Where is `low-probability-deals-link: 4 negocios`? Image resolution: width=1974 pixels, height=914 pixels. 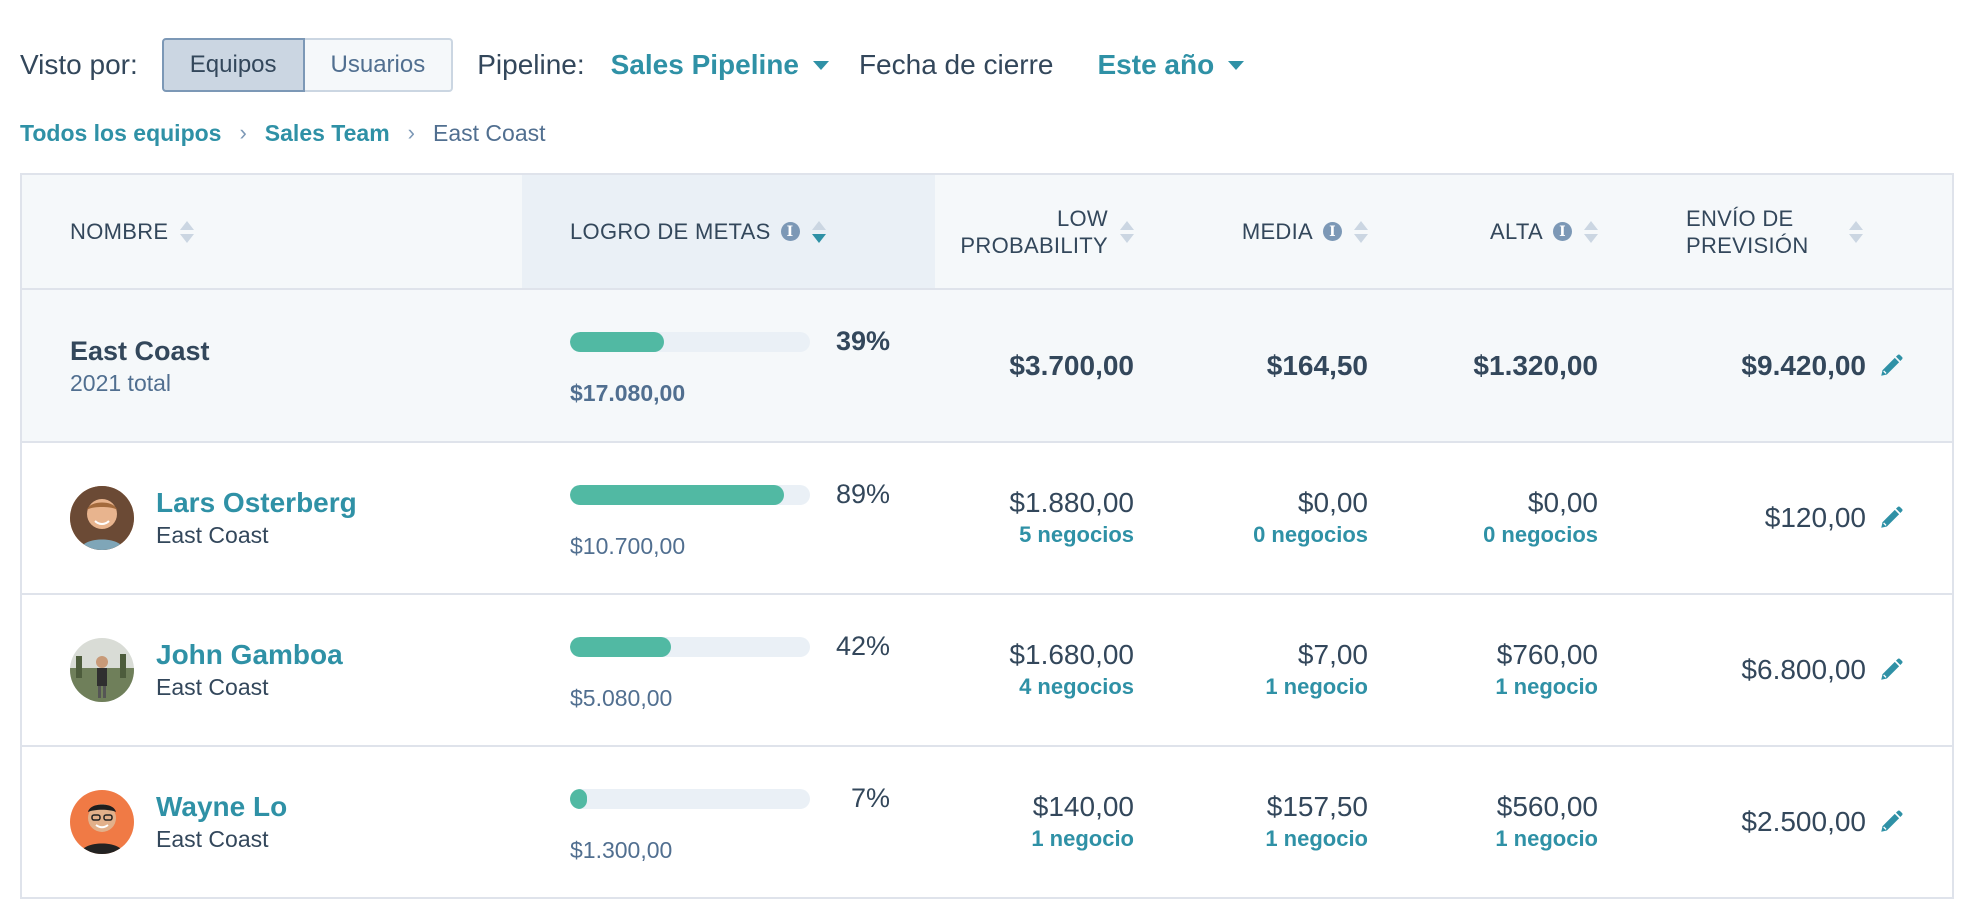 low-probability-deals-link: 4 negocios is located at coordinates (1076, 686).